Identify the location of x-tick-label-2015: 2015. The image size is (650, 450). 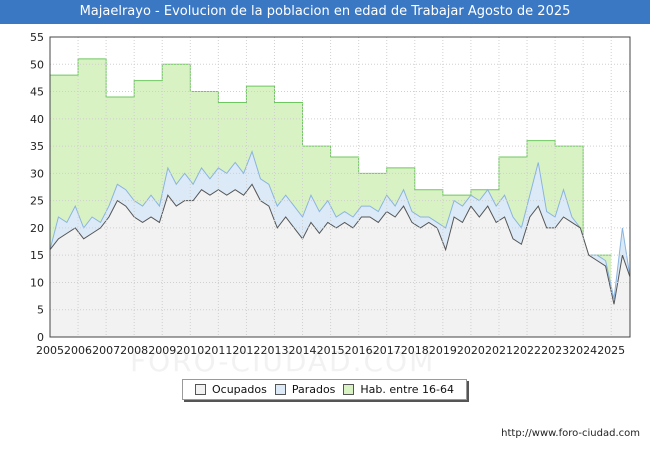
(331, 350).